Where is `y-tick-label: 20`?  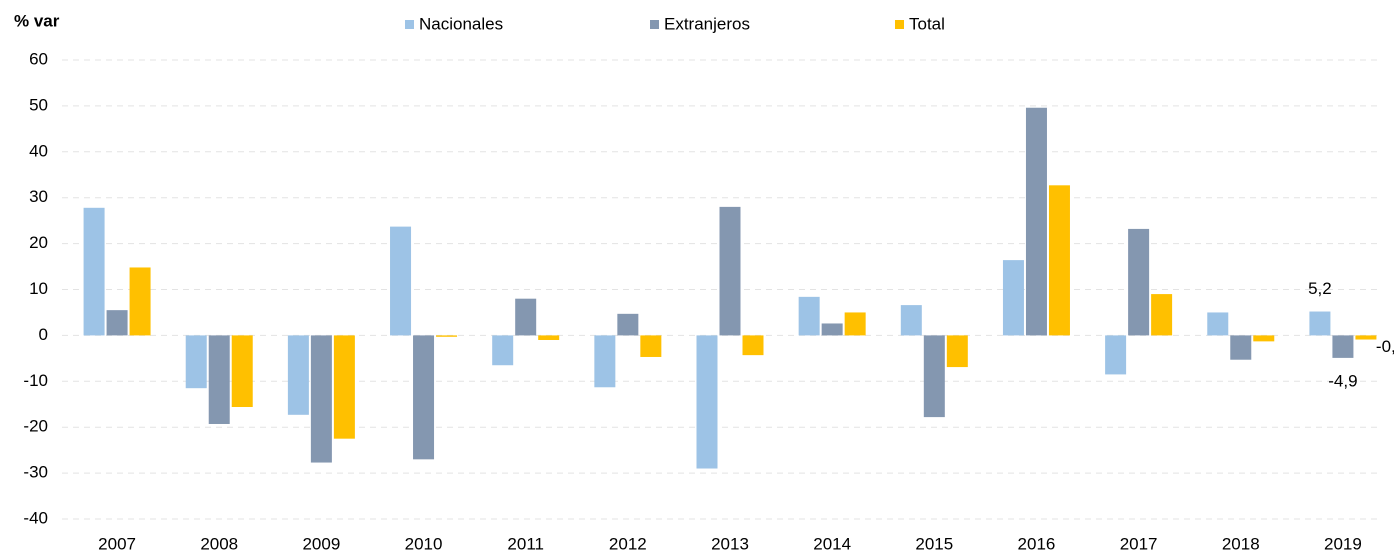 y-tick-label: 20 is located at coordinates (38, 242).